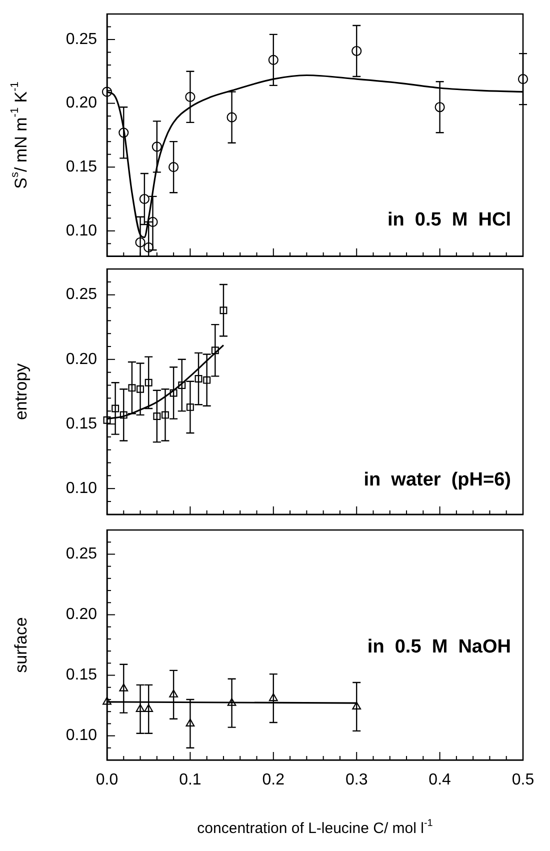  Describe the element at coordinates (20, 135) in the screenshot. I see `y-axis-title: Ss/ mN m-1 K-1` at that location.